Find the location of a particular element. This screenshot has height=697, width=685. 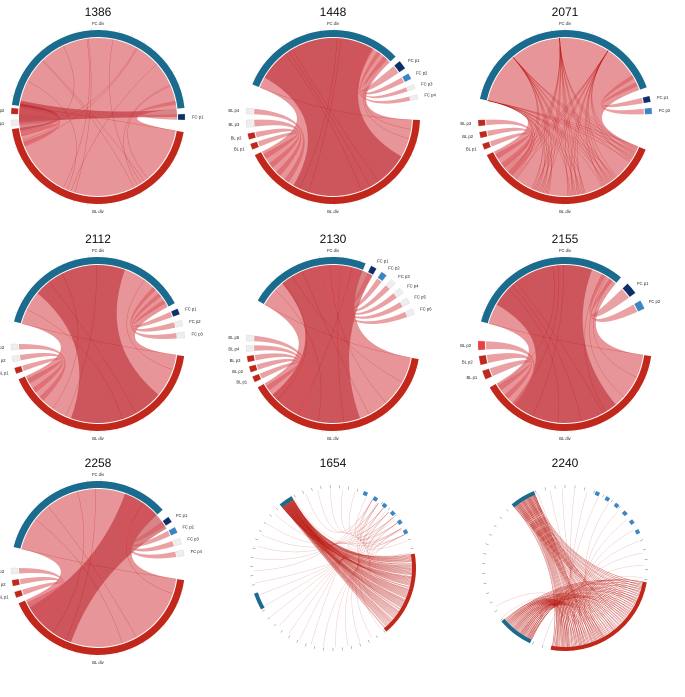

sector-label-right: FC p2 is located at coordinates (195, 321).